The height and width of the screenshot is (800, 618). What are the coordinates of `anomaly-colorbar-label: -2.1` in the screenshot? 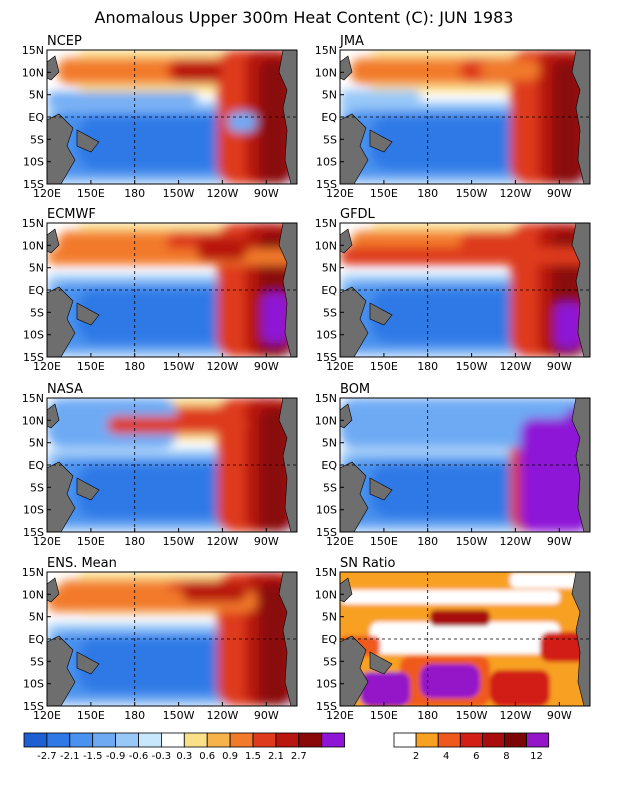 It's located at (70, 756).